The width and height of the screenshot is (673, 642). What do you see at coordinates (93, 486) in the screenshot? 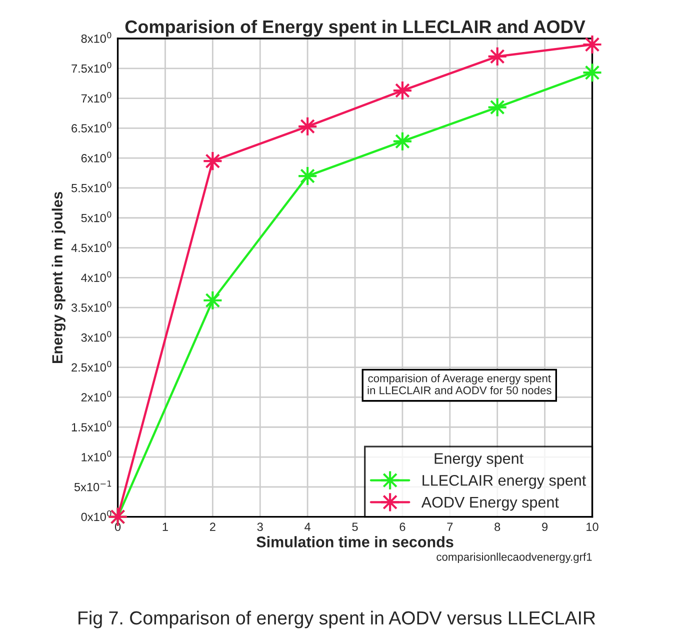
I see `y-tick-label: 5x10$^{−1}$` at bounding box center [93, 486].